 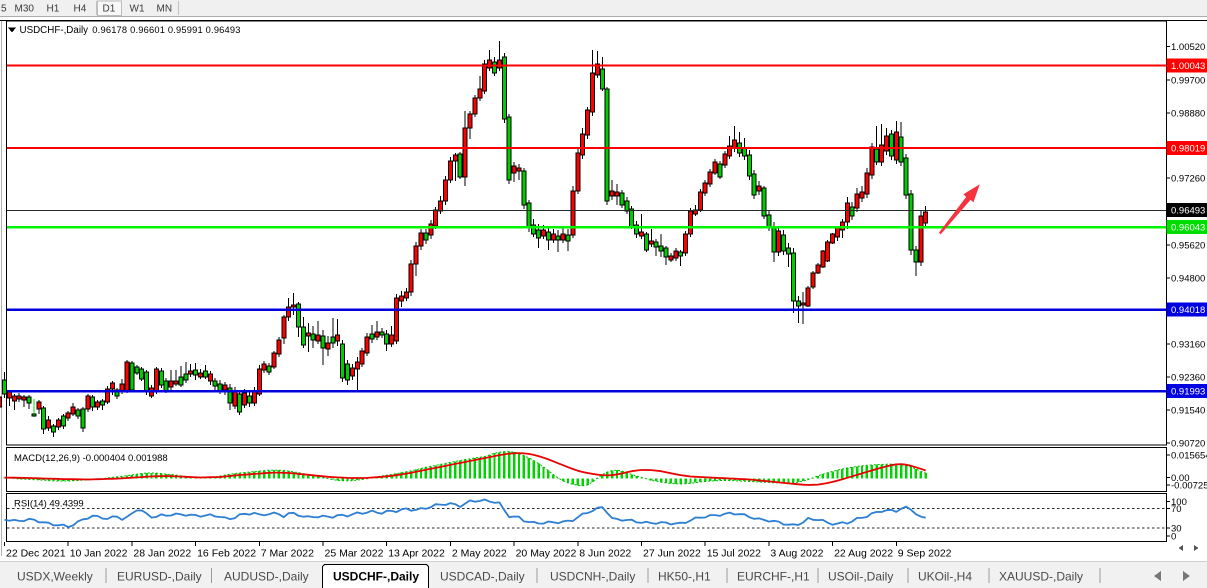 I want to click on svg-text: 7 Mar 2022, so click(x=287, y=554).